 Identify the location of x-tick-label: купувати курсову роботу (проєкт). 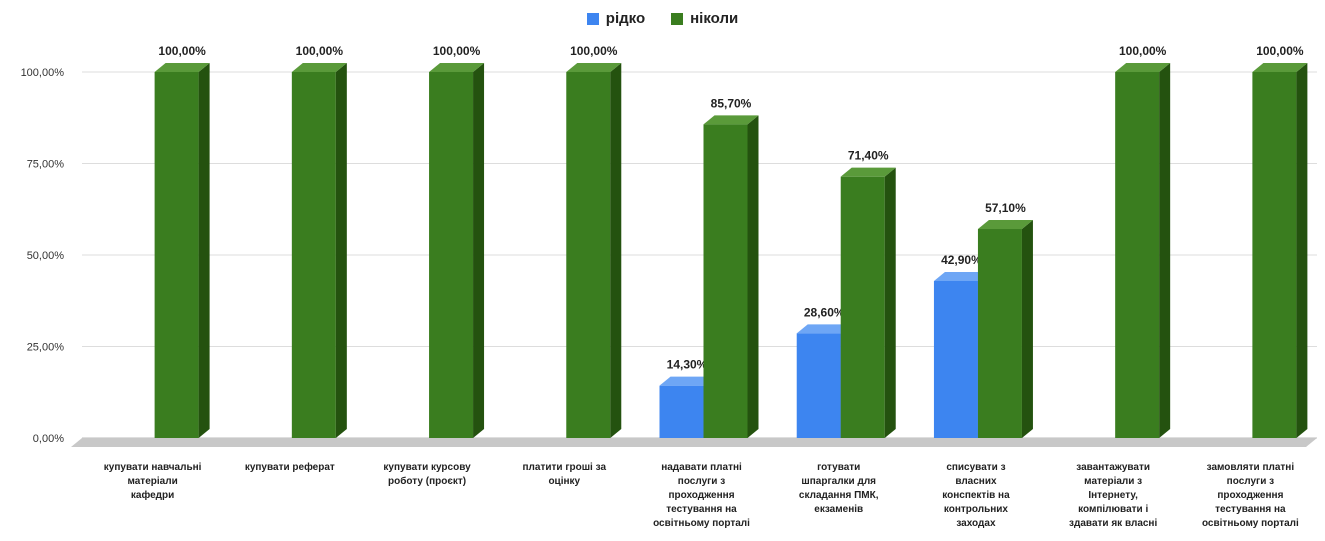
(427, 474).